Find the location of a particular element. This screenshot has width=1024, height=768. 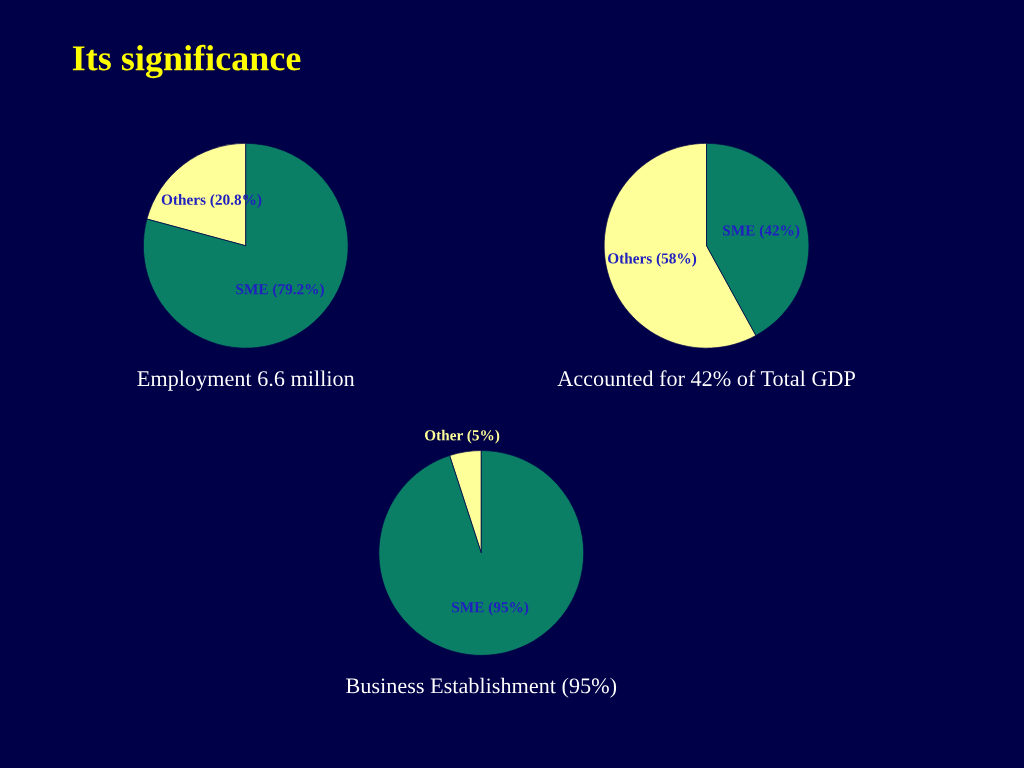

text: Business Establishment (95%) is located at coordinates (481, 687).